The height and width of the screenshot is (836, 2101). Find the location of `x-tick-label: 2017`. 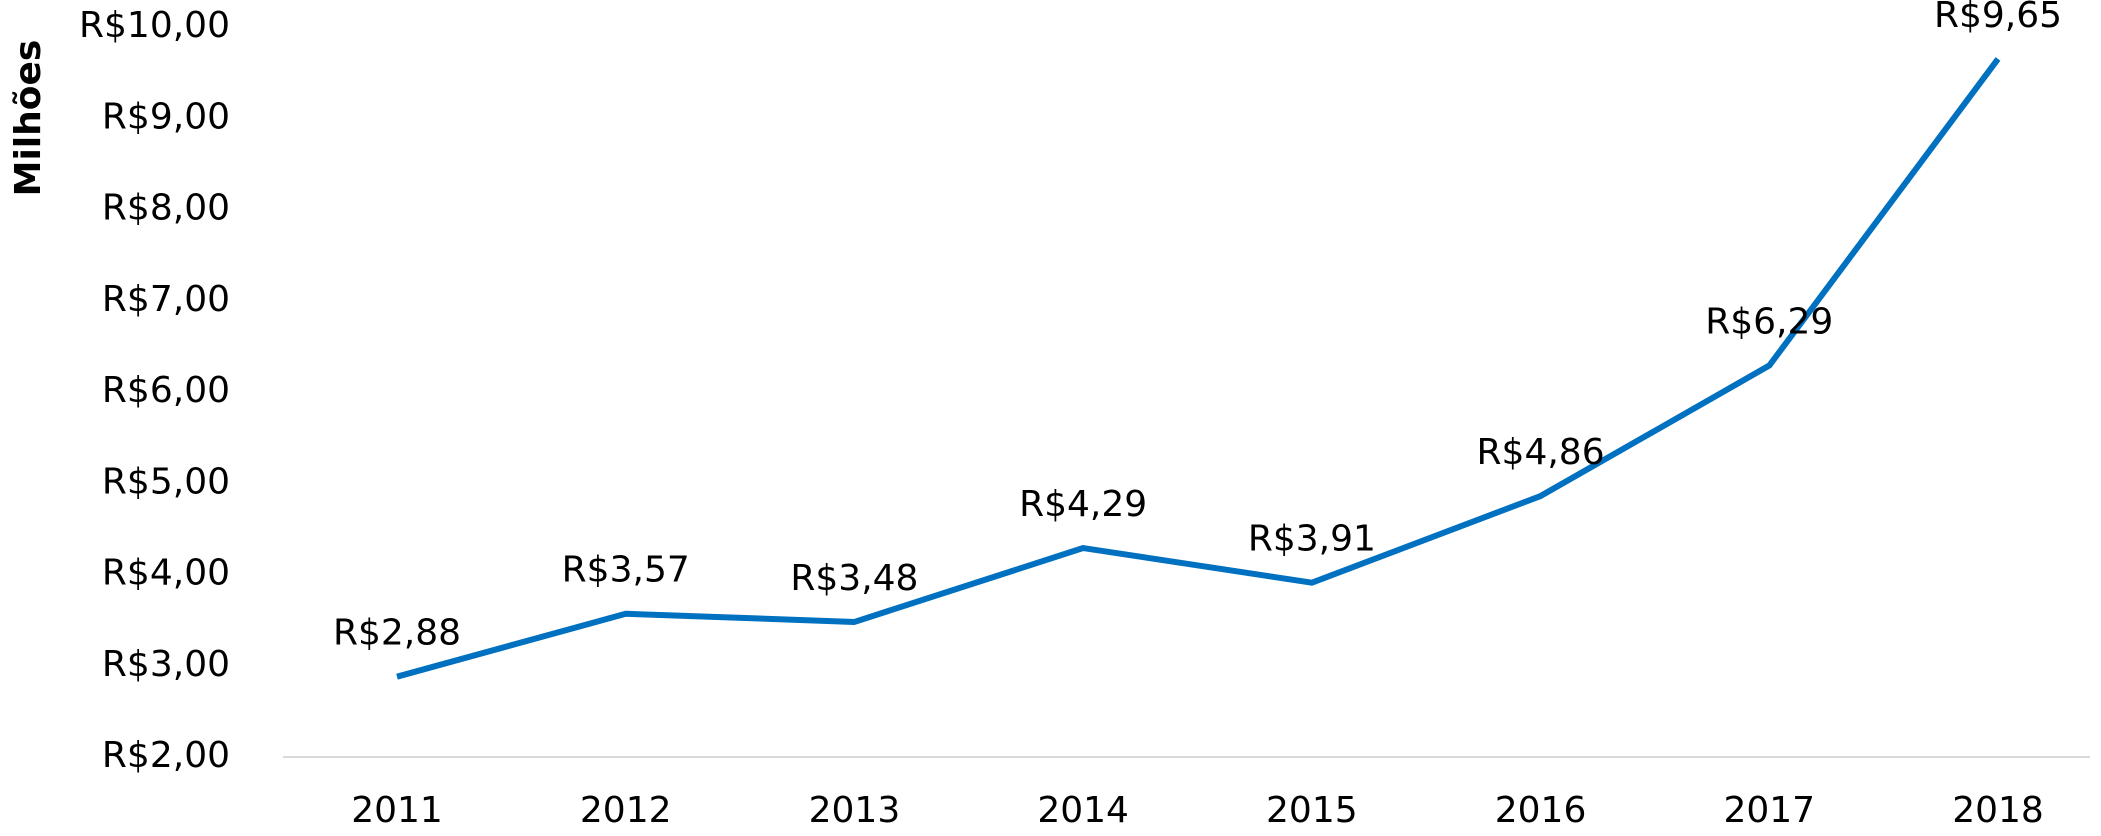

x-tick-label: 2017 is located at coordinates (1769, 810).